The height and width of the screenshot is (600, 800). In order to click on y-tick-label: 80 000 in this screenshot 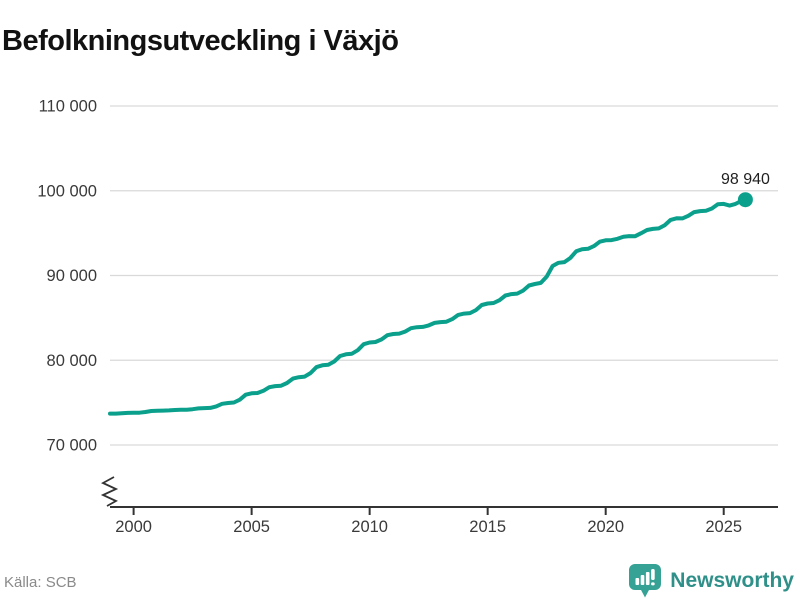, I will do `click(72, 361)`.